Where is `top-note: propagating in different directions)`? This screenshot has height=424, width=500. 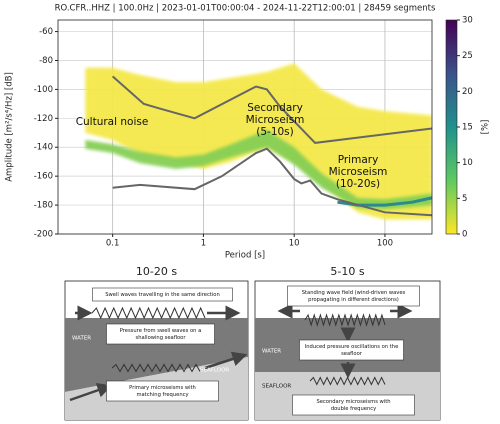
top-note: propagating in different directions) is located at coordinates (353, 300).